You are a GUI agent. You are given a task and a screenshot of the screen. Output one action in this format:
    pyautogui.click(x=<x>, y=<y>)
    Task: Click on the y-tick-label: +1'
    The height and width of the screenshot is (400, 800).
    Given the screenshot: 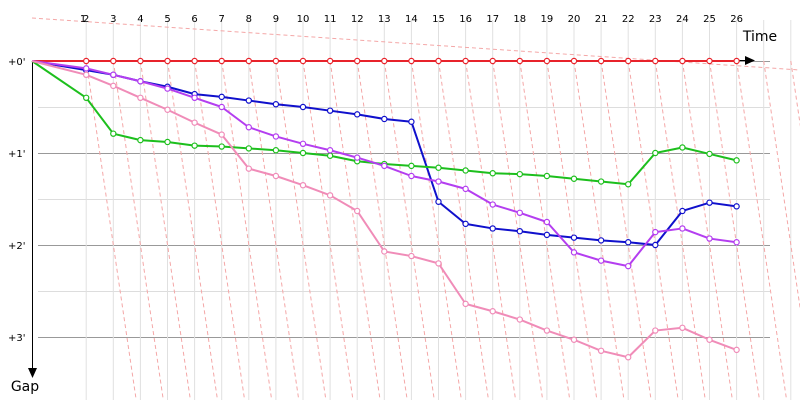 What is the action you would take?
    pyautogui.click(x=17, y=154)
    